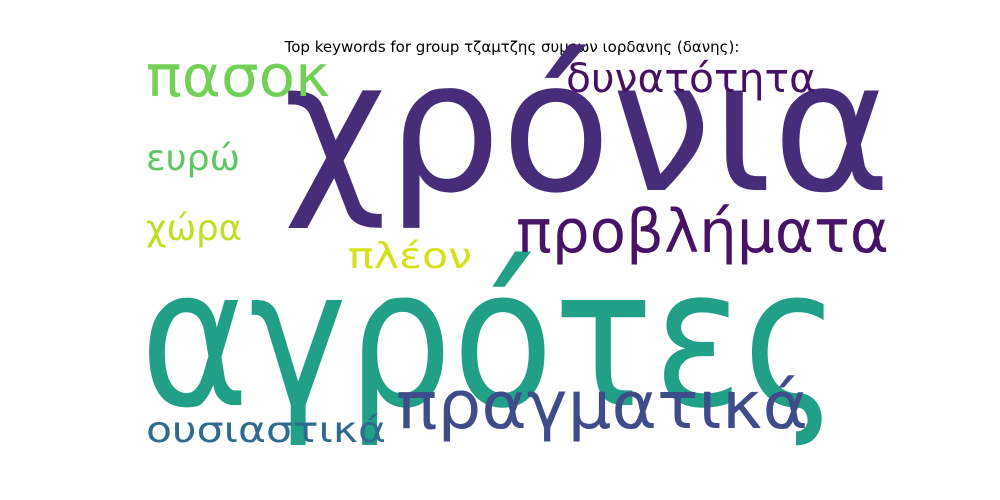  What do you see at coordinates (266, 430) in the screenshot?
I see `cloud-word: ουσιαστικά` at bounding box center [266, 430].